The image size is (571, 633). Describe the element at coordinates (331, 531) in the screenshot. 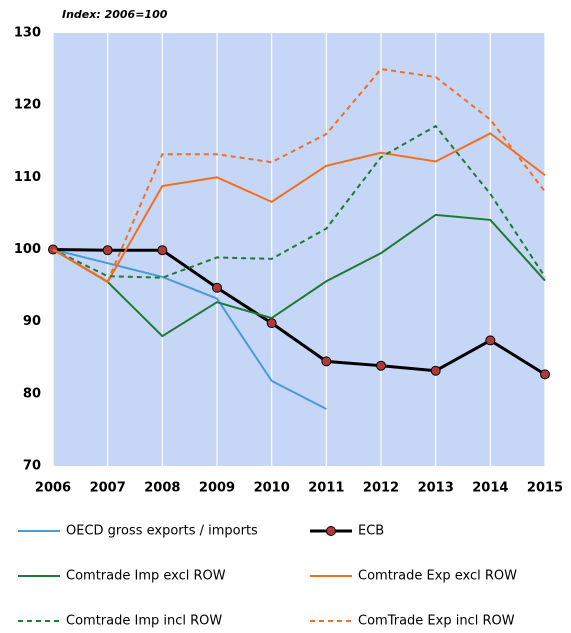

I see `legend-marker` at that location.